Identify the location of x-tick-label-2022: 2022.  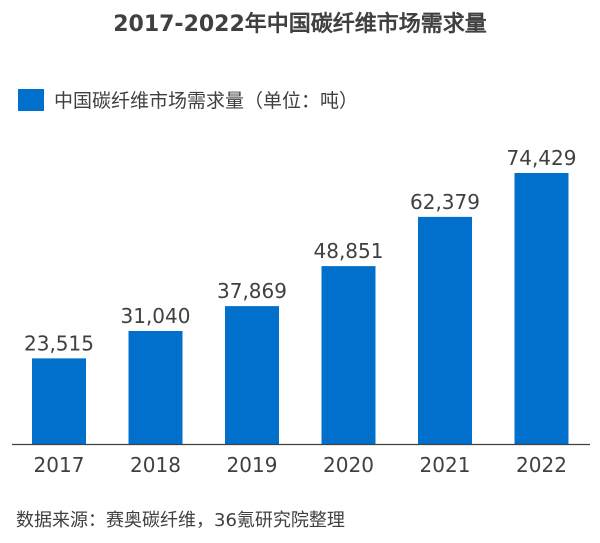
(541, 465).